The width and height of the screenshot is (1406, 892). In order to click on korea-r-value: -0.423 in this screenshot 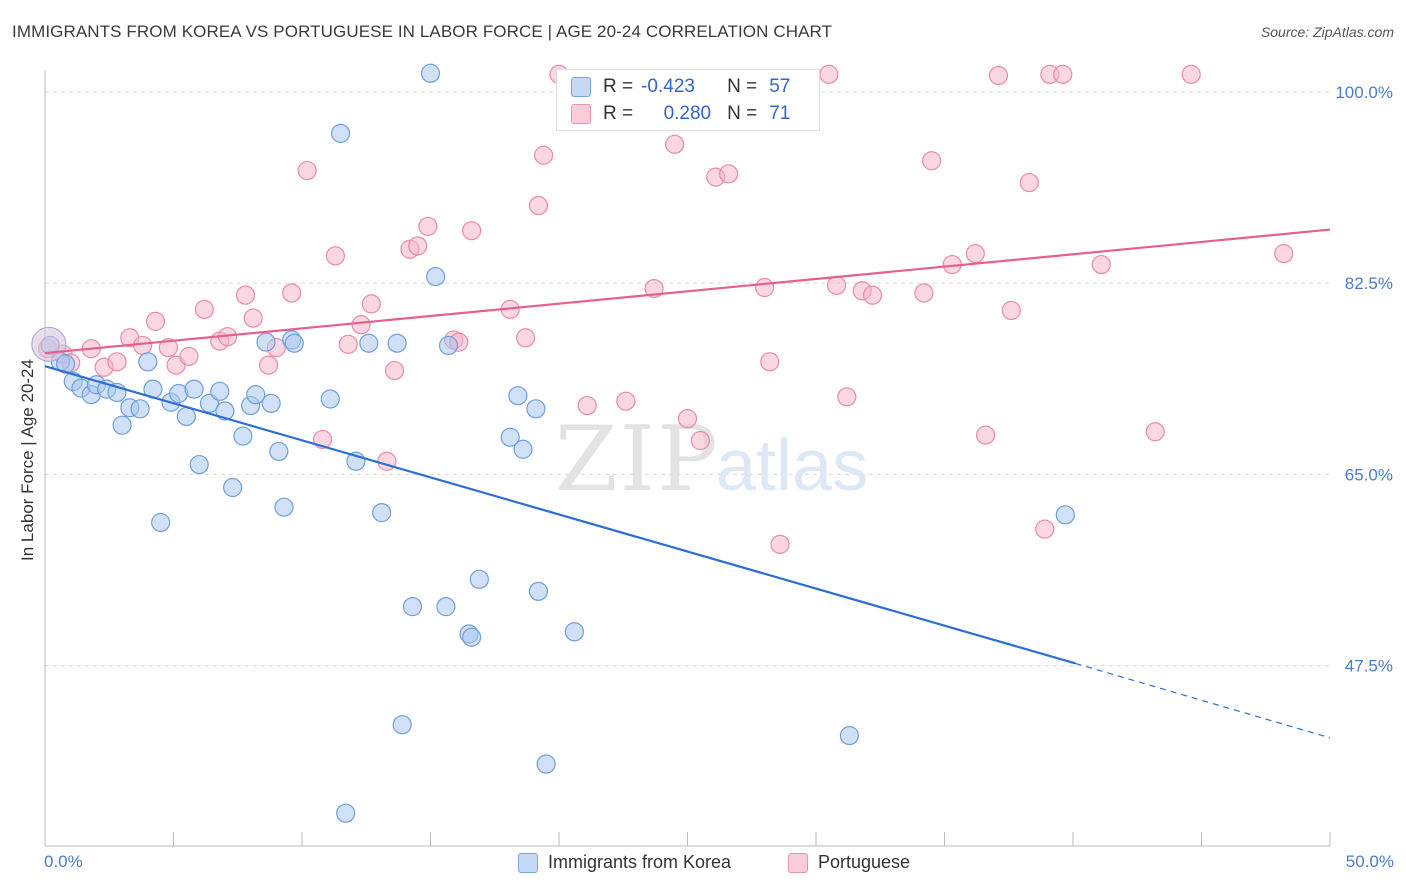, I will do `click(668, 86)`.